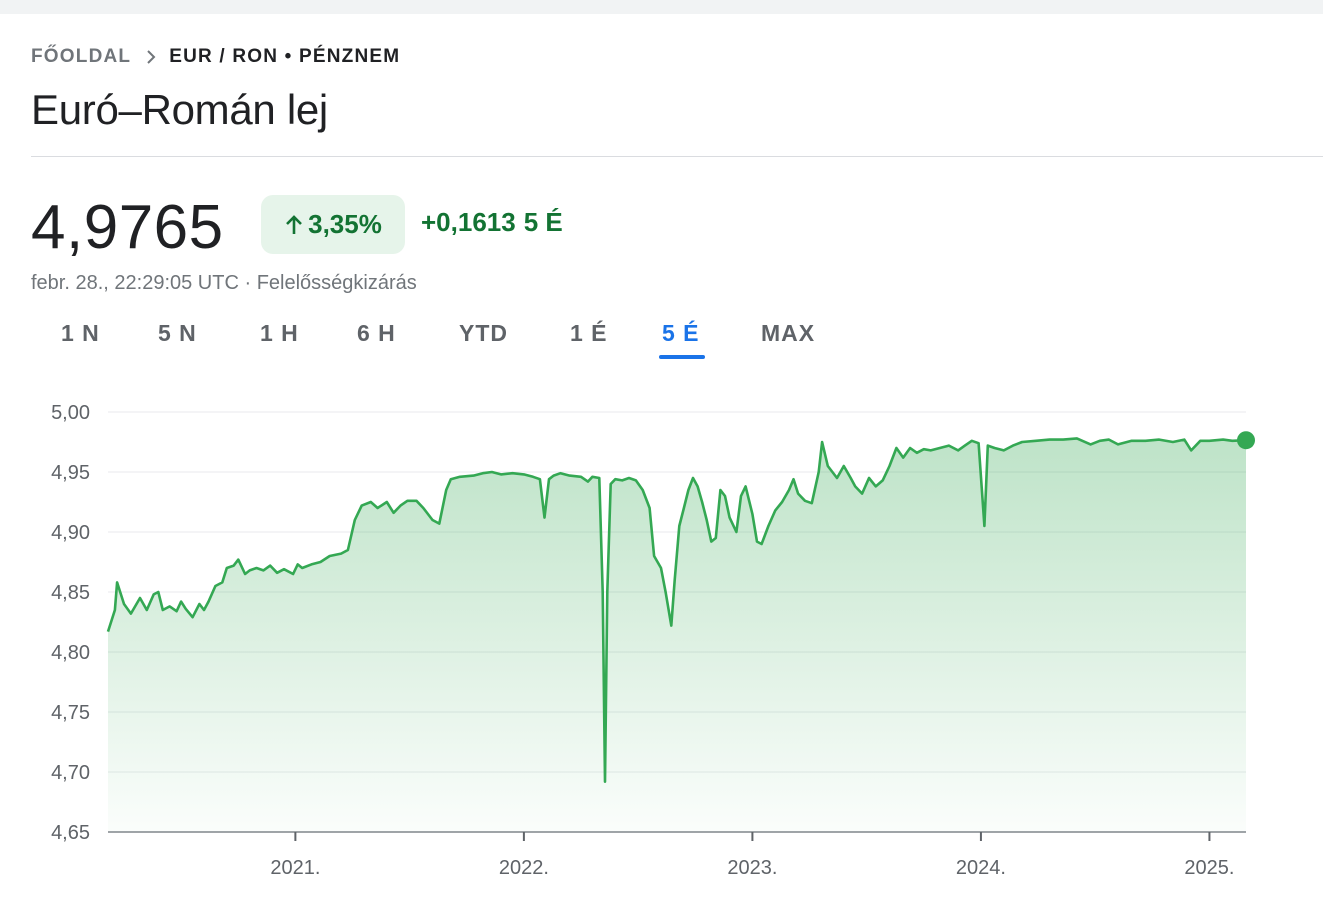  I want to click on arrow-up-icon, so click(294, 224).